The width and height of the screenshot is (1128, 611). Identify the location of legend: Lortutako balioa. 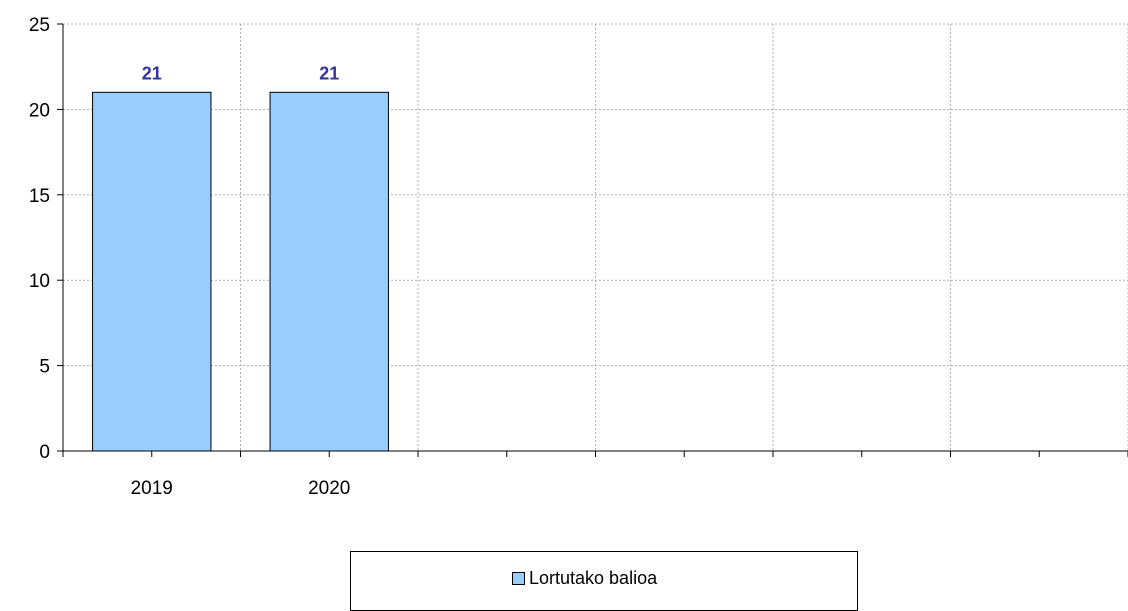
(604, 581).